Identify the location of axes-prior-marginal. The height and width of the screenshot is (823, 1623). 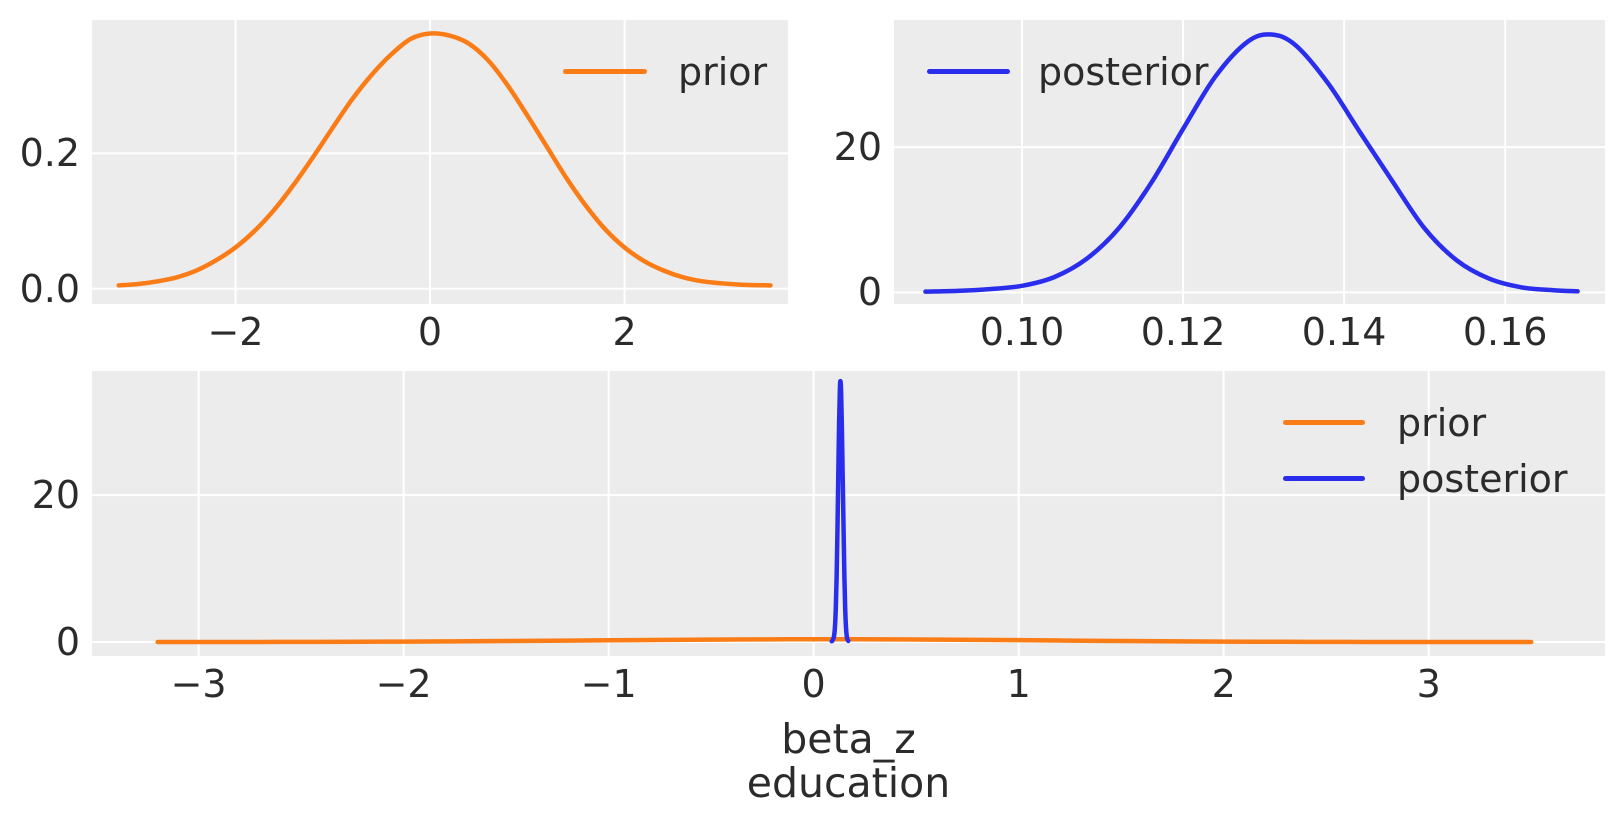
(440, 162).